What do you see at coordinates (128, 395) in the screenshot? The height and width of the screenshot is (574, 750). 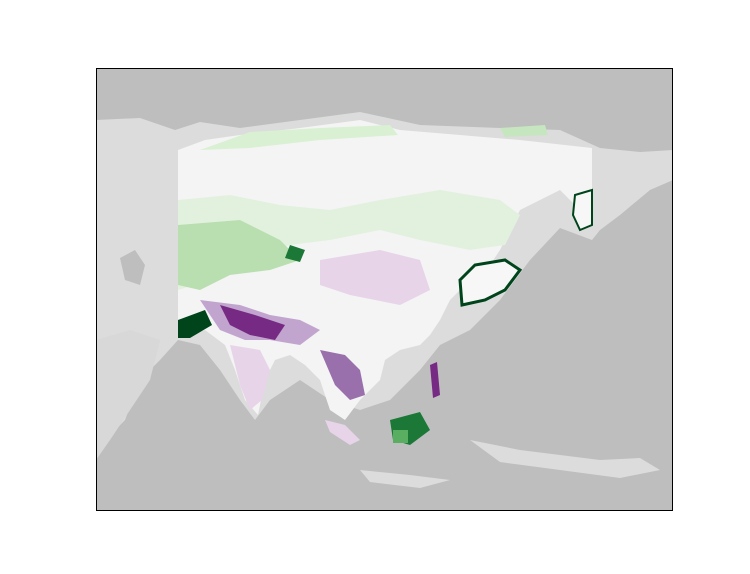 I see `land` at bounding box center [128, 395].